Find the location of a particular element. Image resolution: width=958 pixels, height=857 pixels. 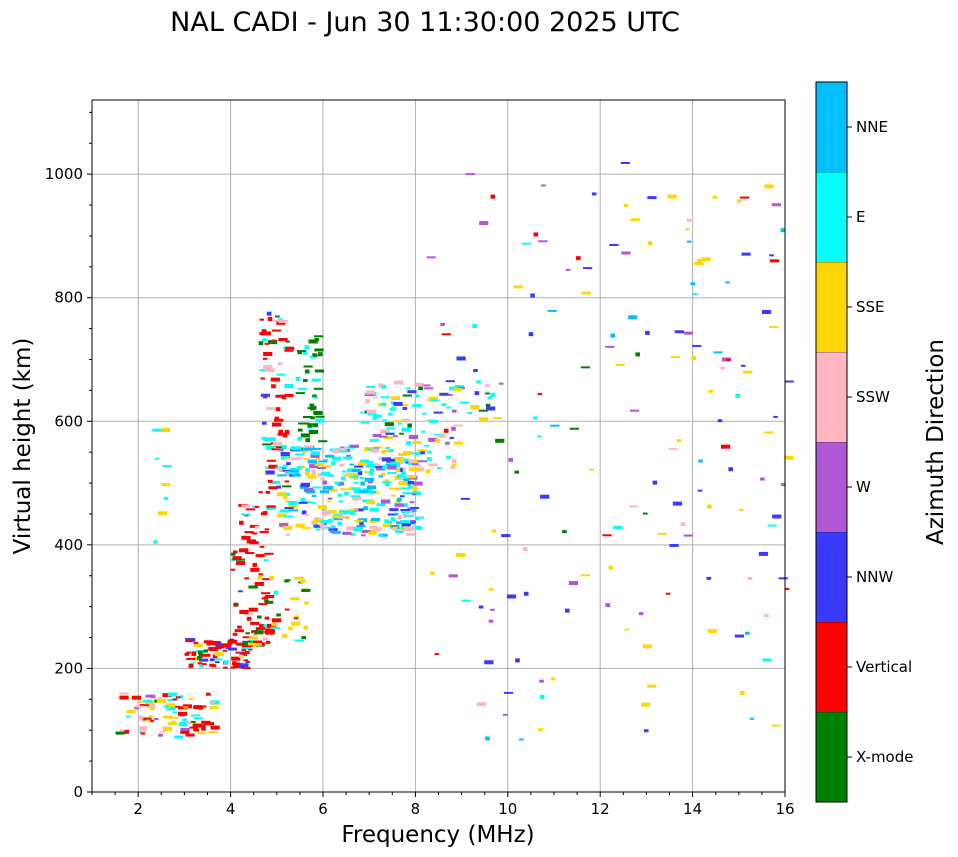

colorbar-label: Vertical is located at coordinates (884, 667).